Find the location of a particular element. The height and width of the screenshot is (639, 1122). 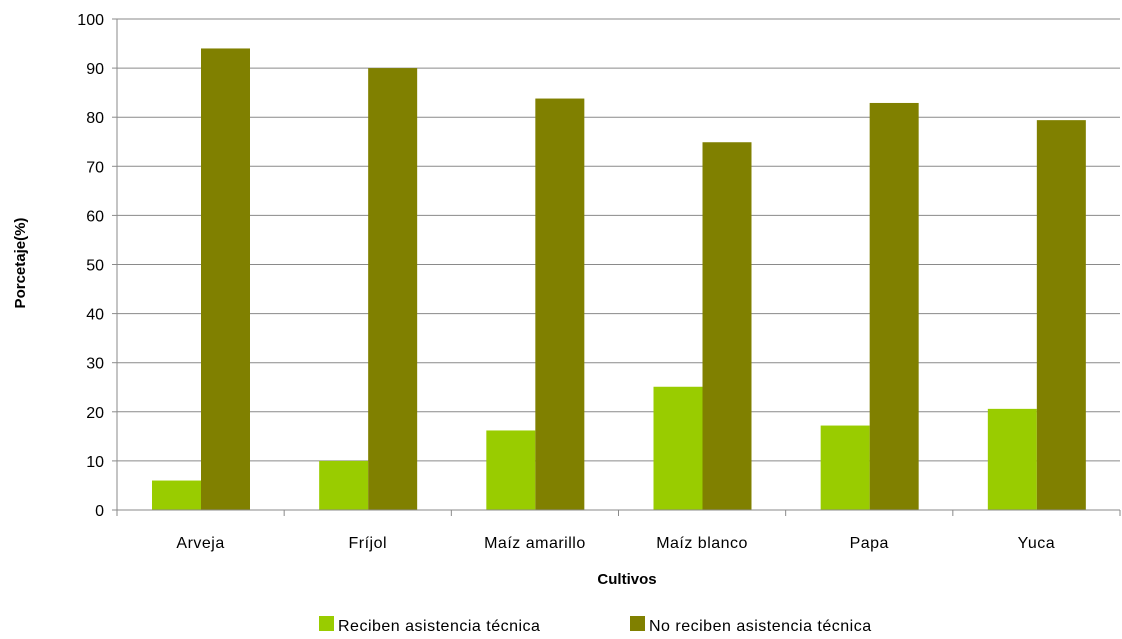

x-tick-label: Maíz amarillo is located at coordinates (535, 543).